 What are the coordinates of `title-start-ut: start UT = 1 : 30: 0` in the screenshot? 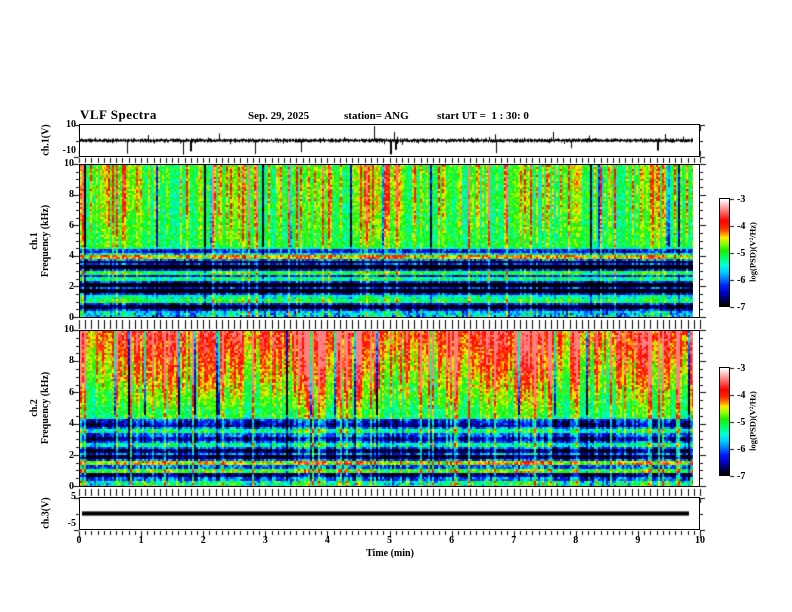 It's located at (483, 116).